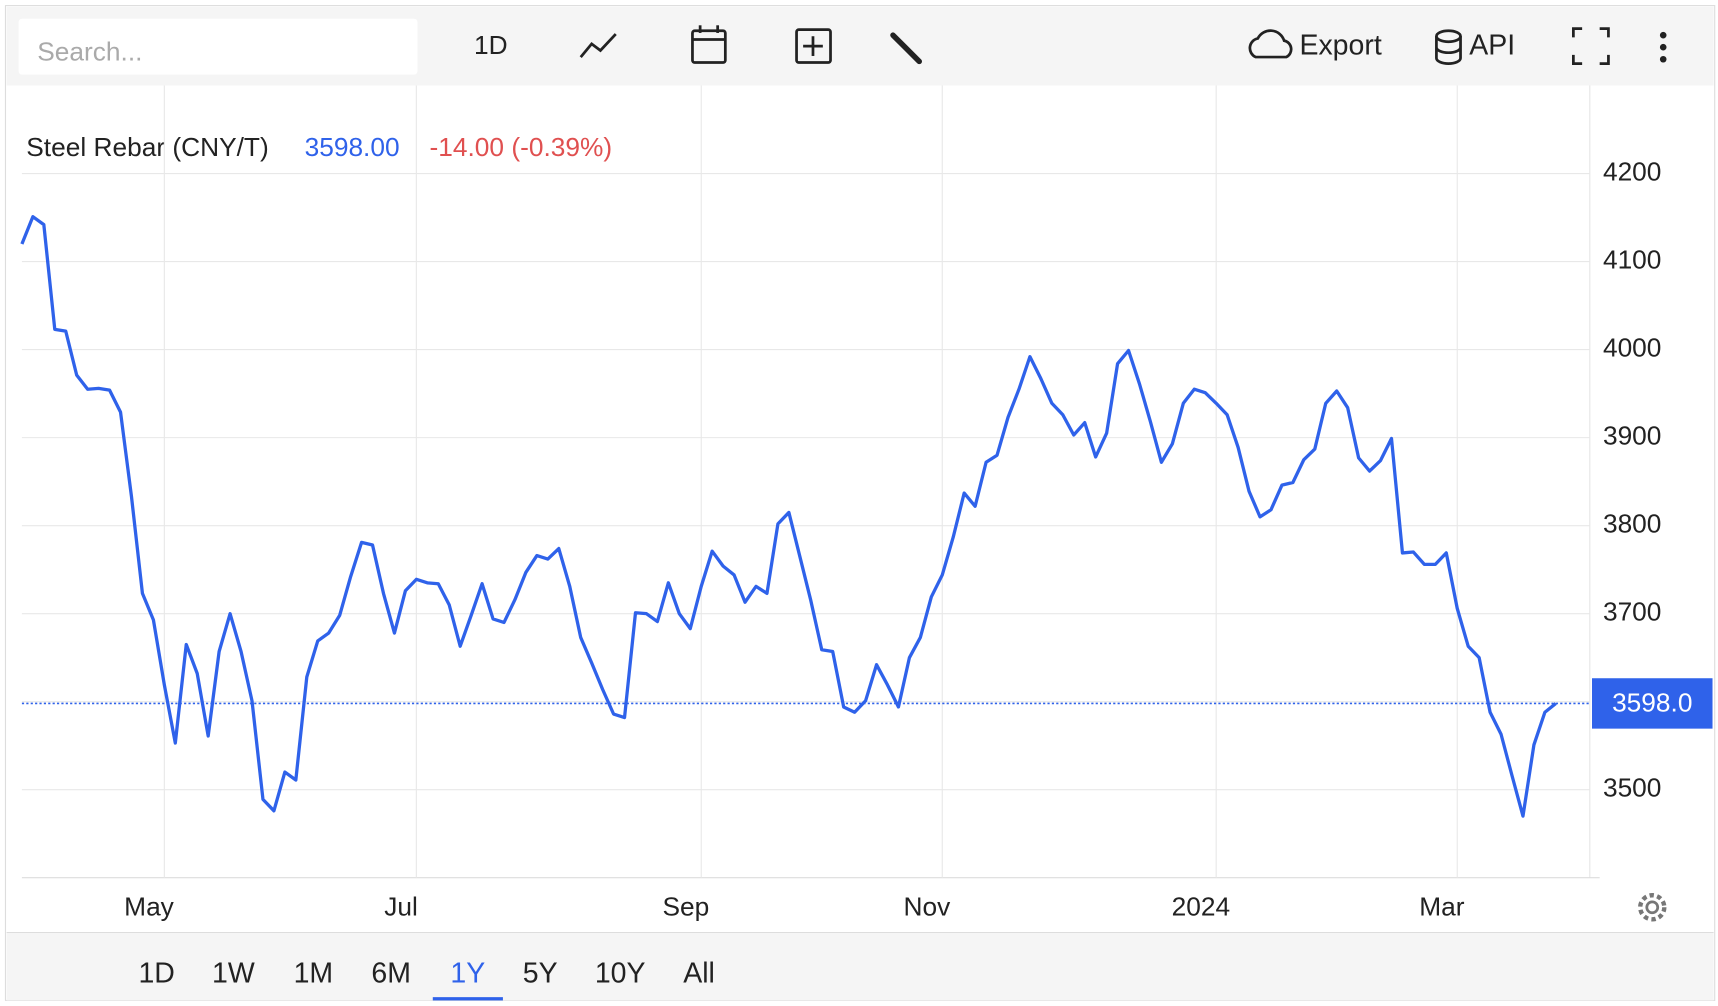 This screenshot has height=1006, width=1718. I want to click on range-button: 5Y, so click(540, 974).